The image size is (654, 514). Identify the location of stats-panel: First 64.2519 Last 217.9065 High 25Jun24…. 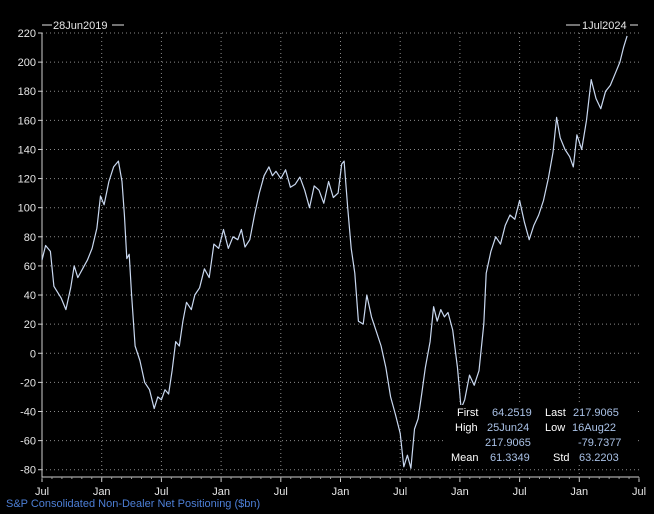
(541, 435).